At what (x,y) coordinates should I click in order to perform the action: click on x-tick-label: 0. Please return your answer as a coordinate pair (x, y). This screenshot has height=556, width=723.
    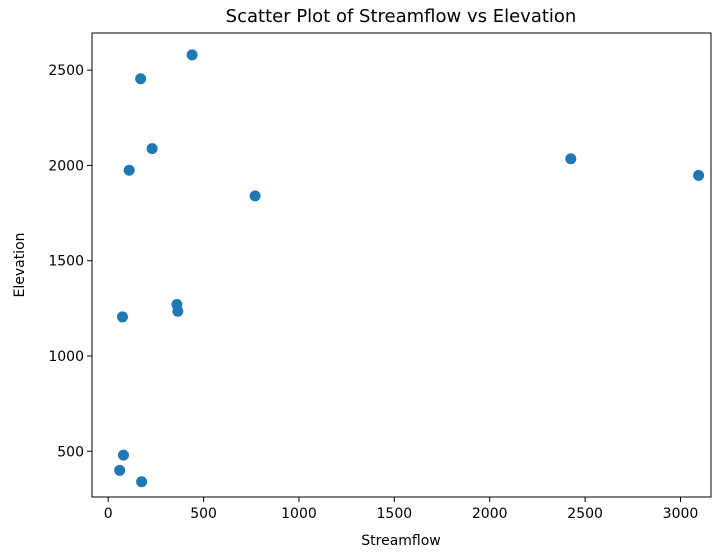
    Looking at the image, I should click on (108, 514).